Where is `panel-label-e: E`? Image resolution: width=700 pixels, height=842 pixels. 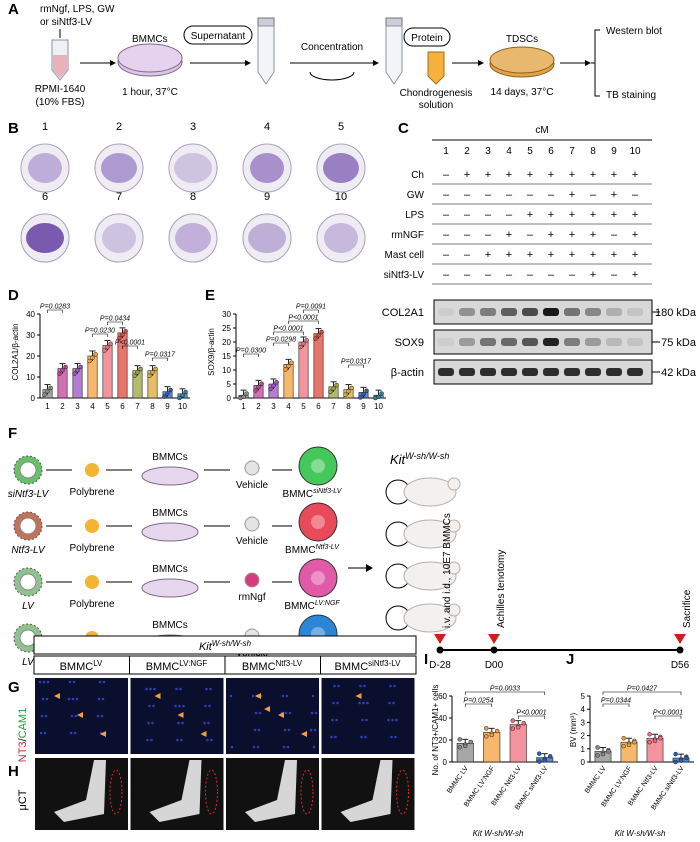 panel-label-e: E is located at coordinates (210, 295).